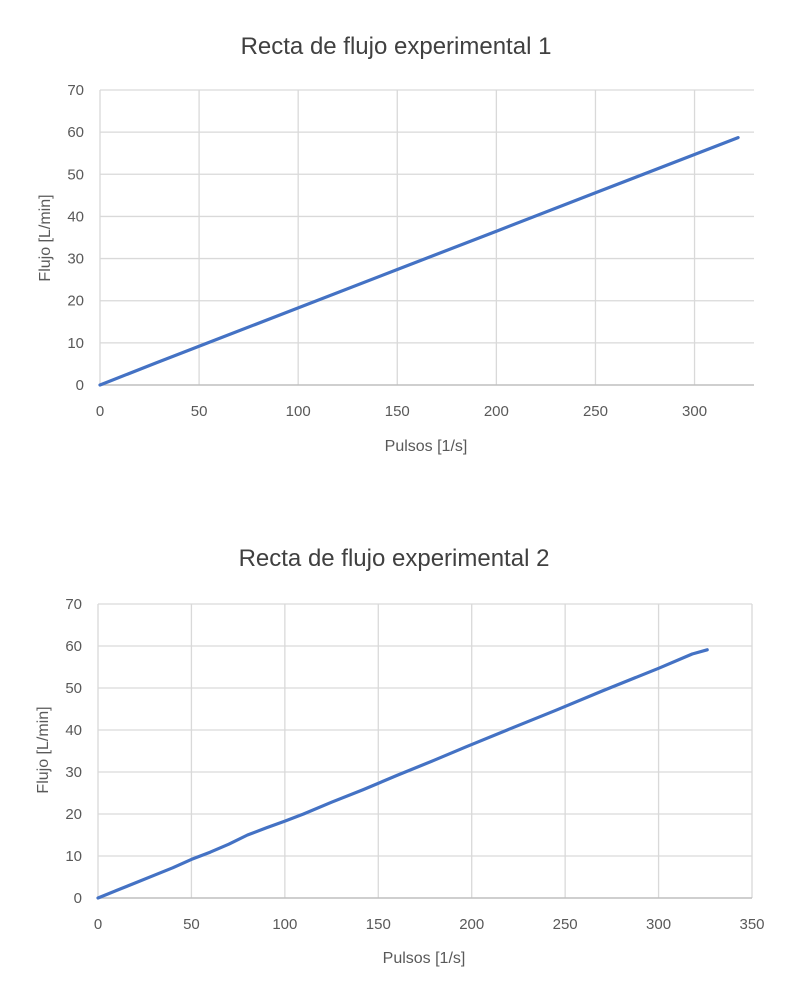 Image resolution: width=800 pixels, height=991 pixels. I want to click on chart-2-title: Recta de flujo experimental 2, so click(394, 558).